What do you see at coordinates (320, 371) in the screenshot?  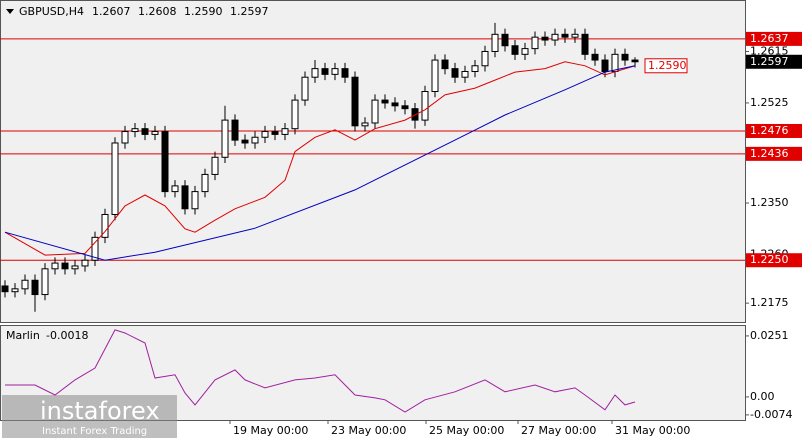 I see `indicator-line` at bounding box center [320, 371].